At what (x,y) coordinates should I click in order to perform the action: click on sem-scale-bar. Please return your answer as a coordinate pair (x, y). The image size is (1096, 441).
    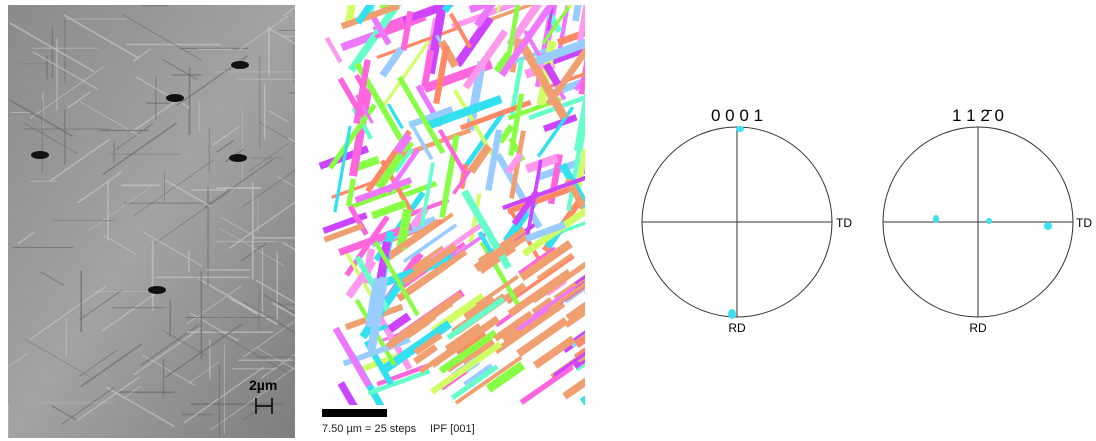
    Looking at the image, I should click on (264, 406).